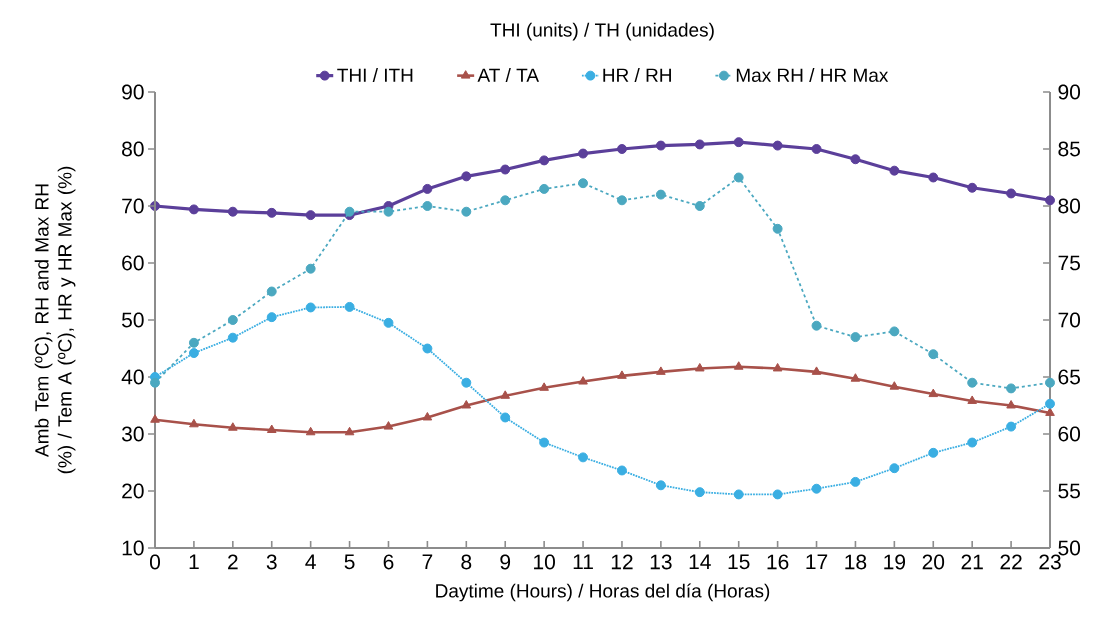 This screenshot has width=1119, height=642. What do you see at coordinates (933, 562) in the screenshot?
I see `x-tick-label: 20` at bounding box center [933, 562].